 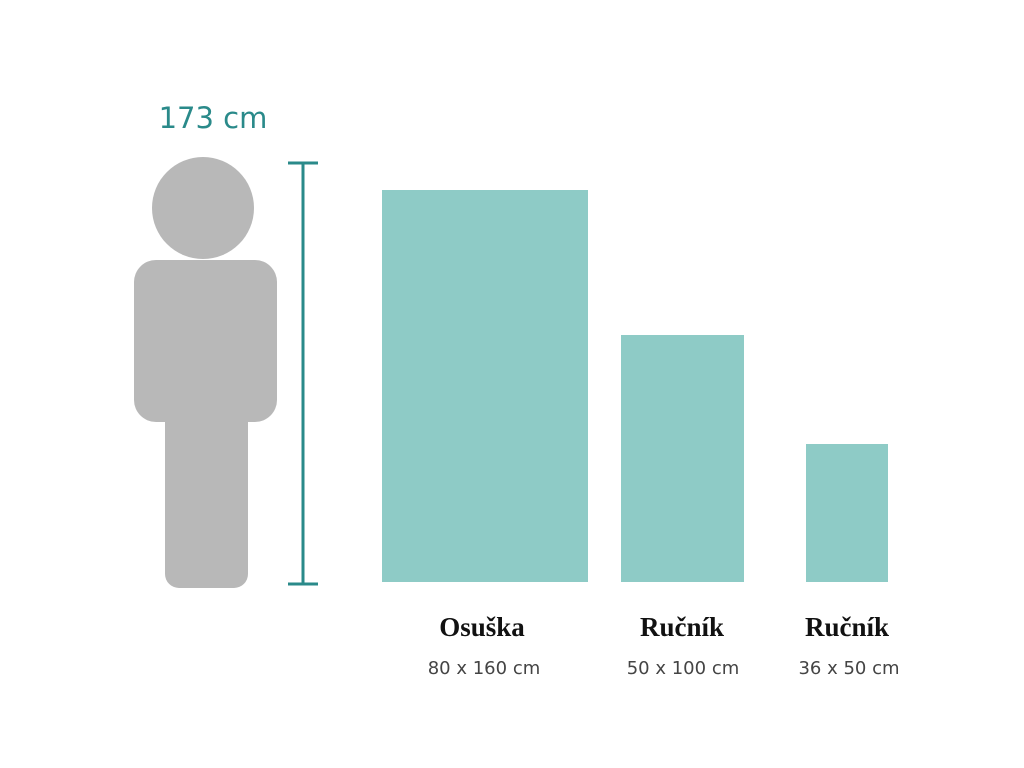 What do you see at coordinates (484, 668) in the screenshot?
I see `towel-size: 80 x 160 cm` at bounding box center [484, 668].